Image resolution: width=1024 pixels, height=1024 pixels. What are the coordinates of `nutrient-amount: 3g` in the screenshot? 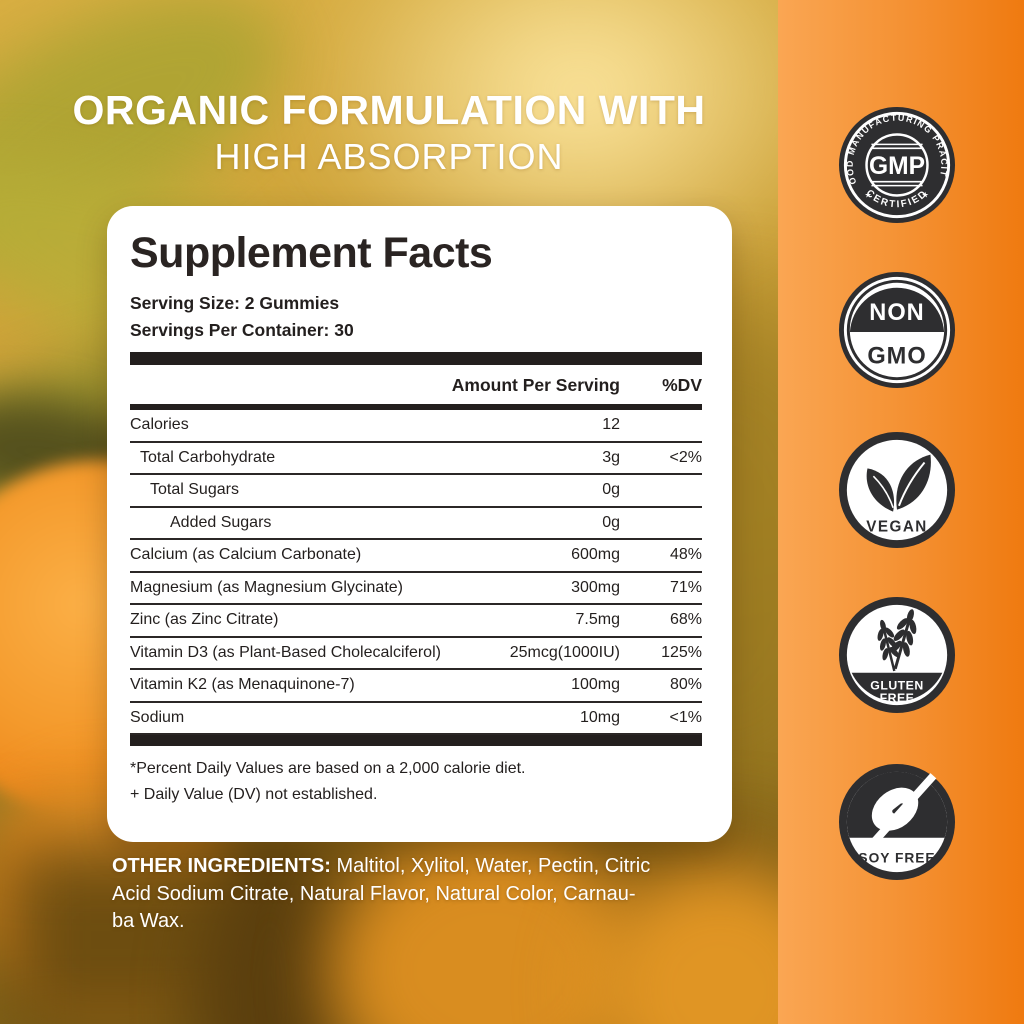 It's located at (611, 457).